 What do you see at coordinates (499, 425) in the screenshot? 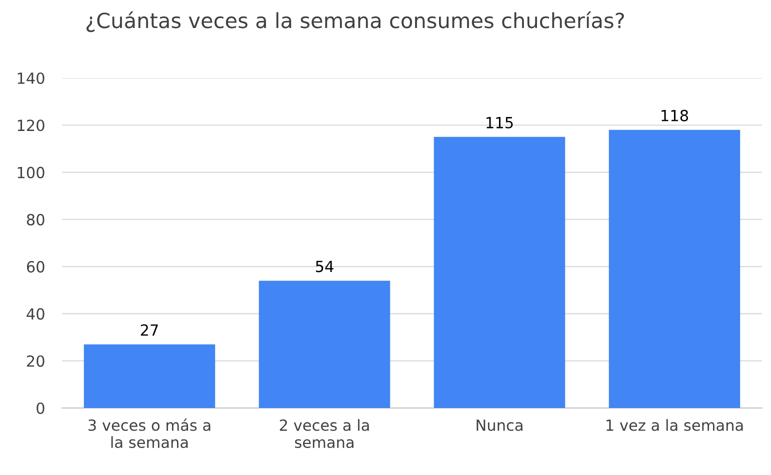
I see `x-tick-label: Nunca` at bounding box center [499, 425].